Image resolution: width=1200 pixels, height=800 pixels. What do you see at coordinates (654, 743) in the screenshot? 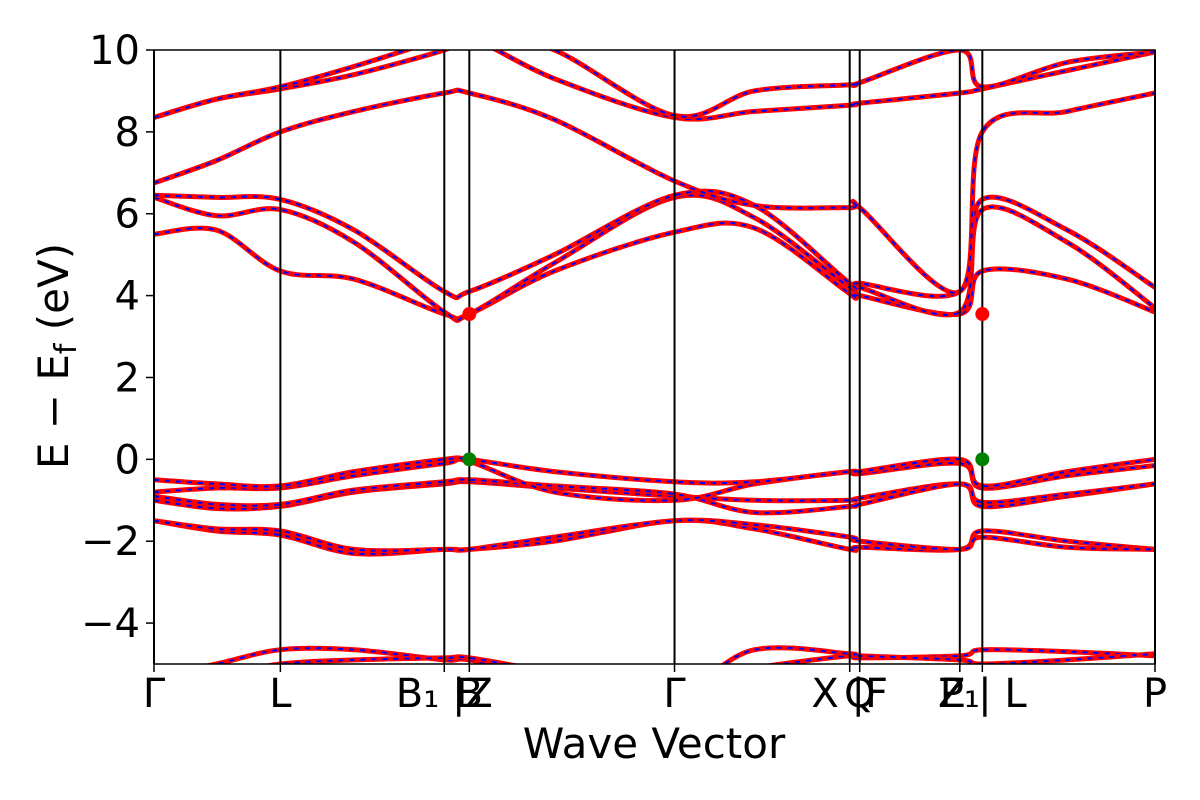
I see `x-axis-label: Wave Vector` at bounding box center [654, 743].